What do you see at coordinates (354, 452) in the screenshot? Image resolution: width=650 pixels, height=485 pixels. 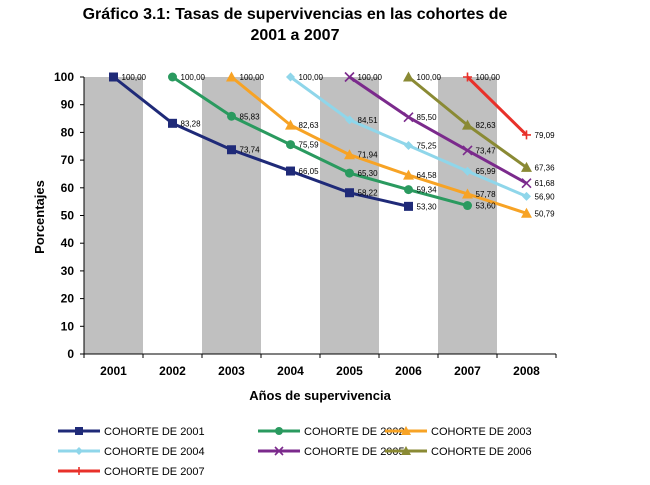 I see `legend-label: COHORTE DE 2005` at bounding box center [354, 452].